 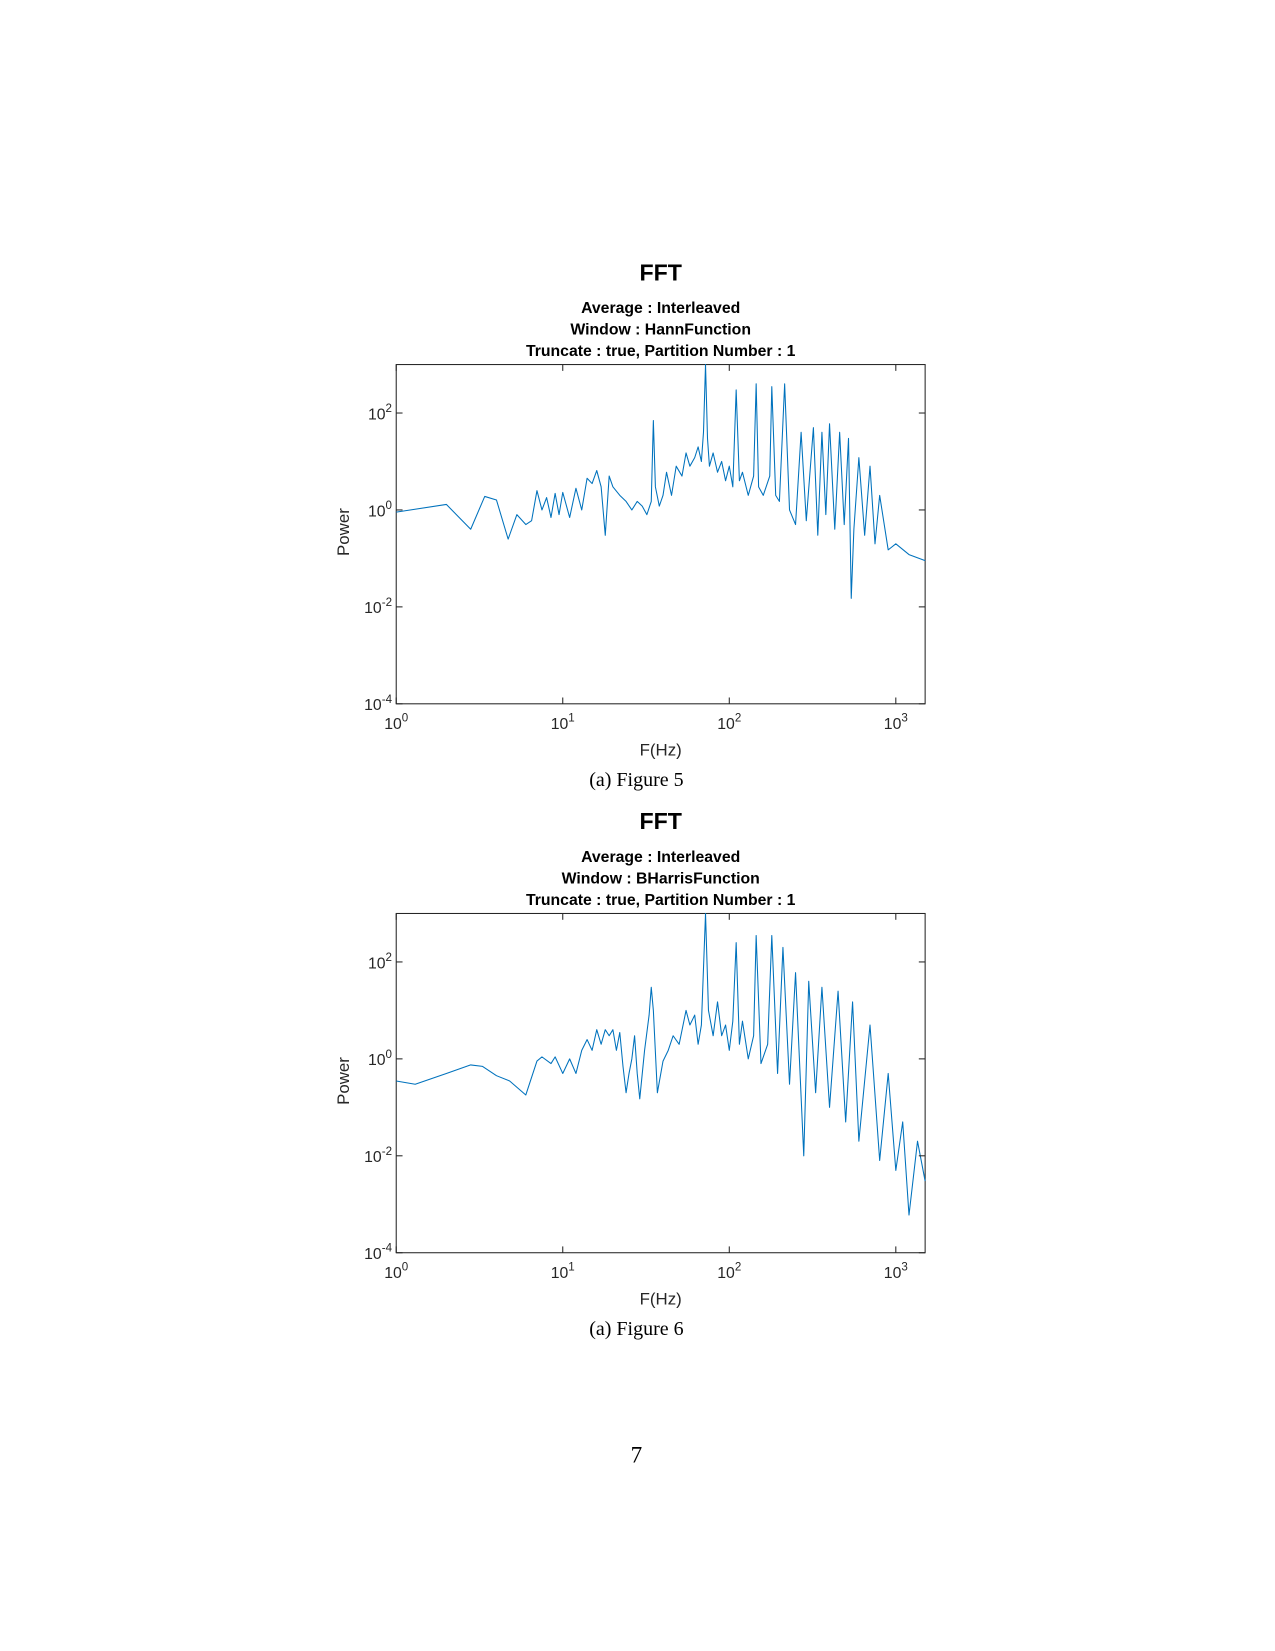 I want to click on chart-subtitle: Window : BHarrisFunction, so click(x=661, y=878).